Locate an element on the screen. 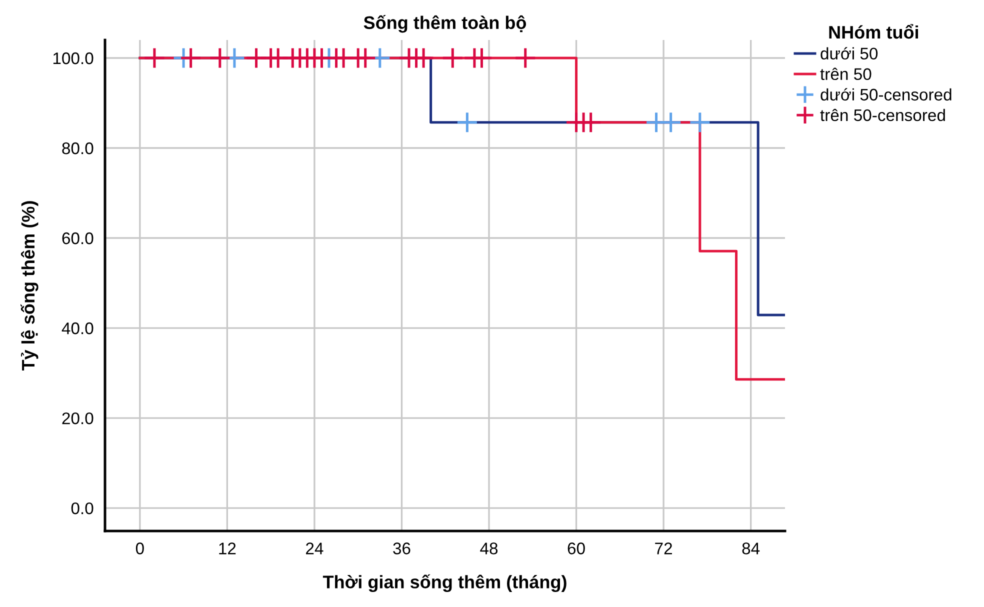 Image resolution: width=984 pixels, height=607 pixels. y-axis-title: Tỷ lệ sống thêm (%) is located at coordinates (29, 286).